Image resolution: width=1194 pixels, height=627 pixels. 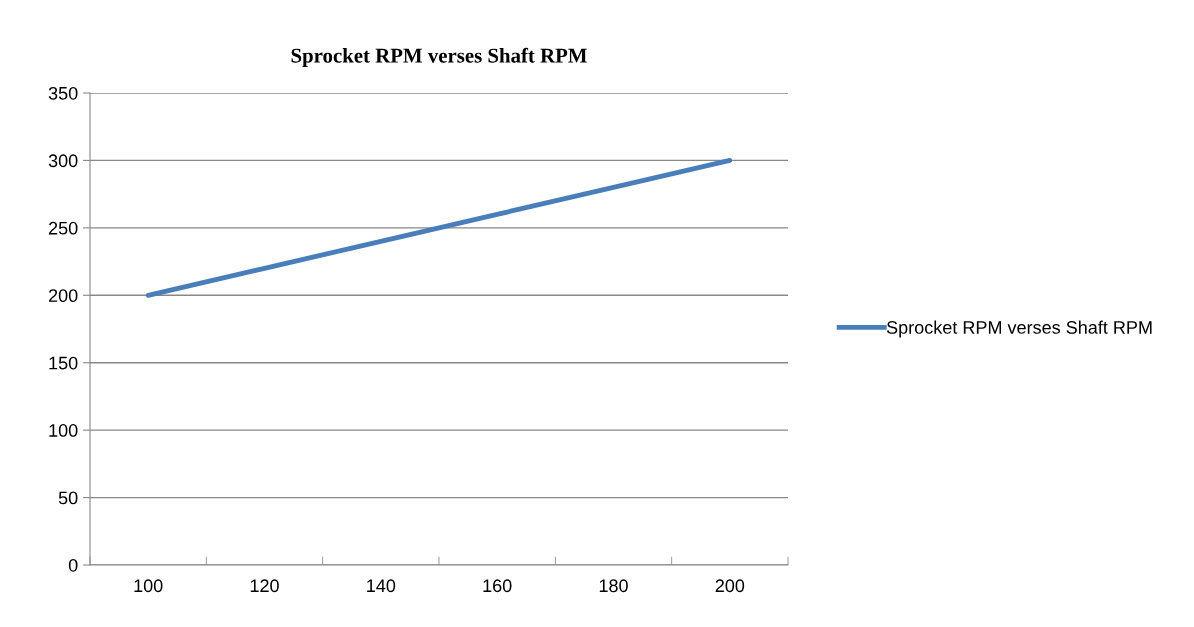 I want to click on y-tick-label: 350, so click(x=63, y=93).